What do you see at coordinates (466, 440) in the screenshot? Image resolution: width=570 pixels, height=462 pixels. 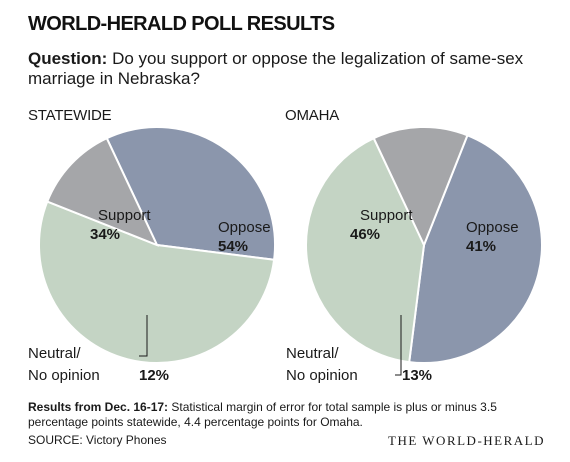 I see `brand-logo: THE WORLD-HERALD` at bounding box center [466, 440].